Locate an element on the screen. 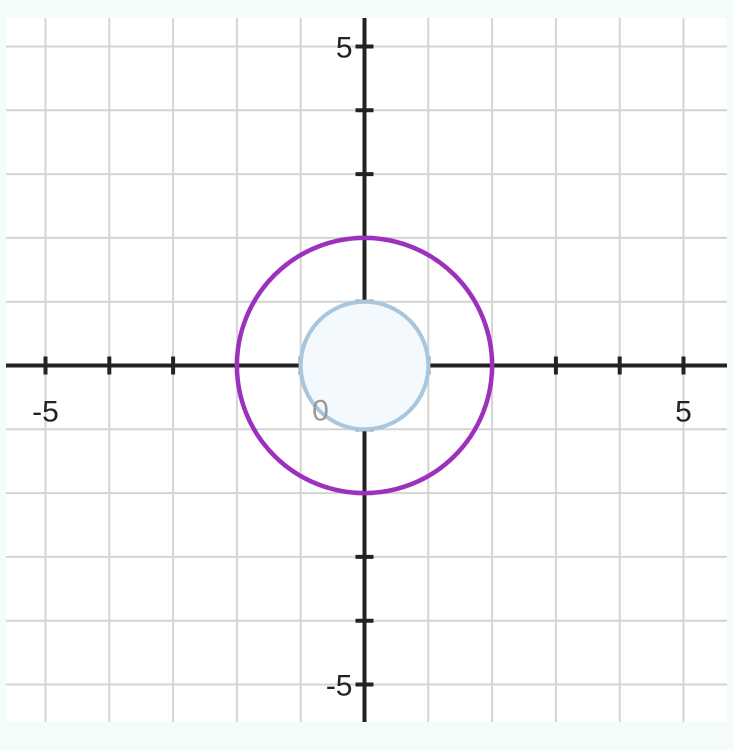 This screenshot has height=750, width=733. origin-label: 0 is located at coordinates (320, 411).